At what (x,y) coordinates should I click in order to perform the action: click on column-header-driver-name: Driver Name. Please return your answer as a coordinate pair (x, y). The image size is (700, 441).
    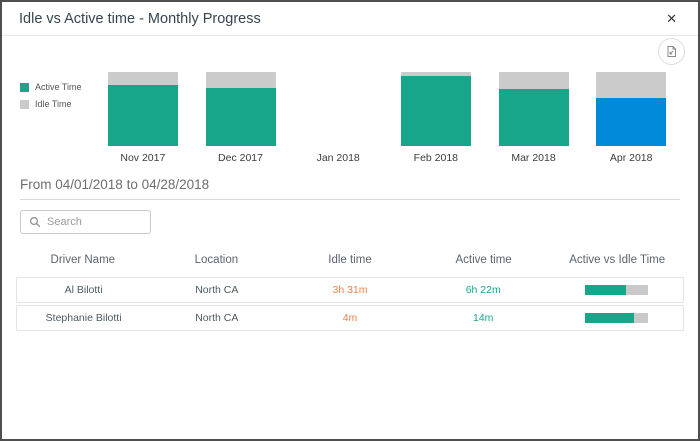
    Looking at the image, I should click on (83, 260).